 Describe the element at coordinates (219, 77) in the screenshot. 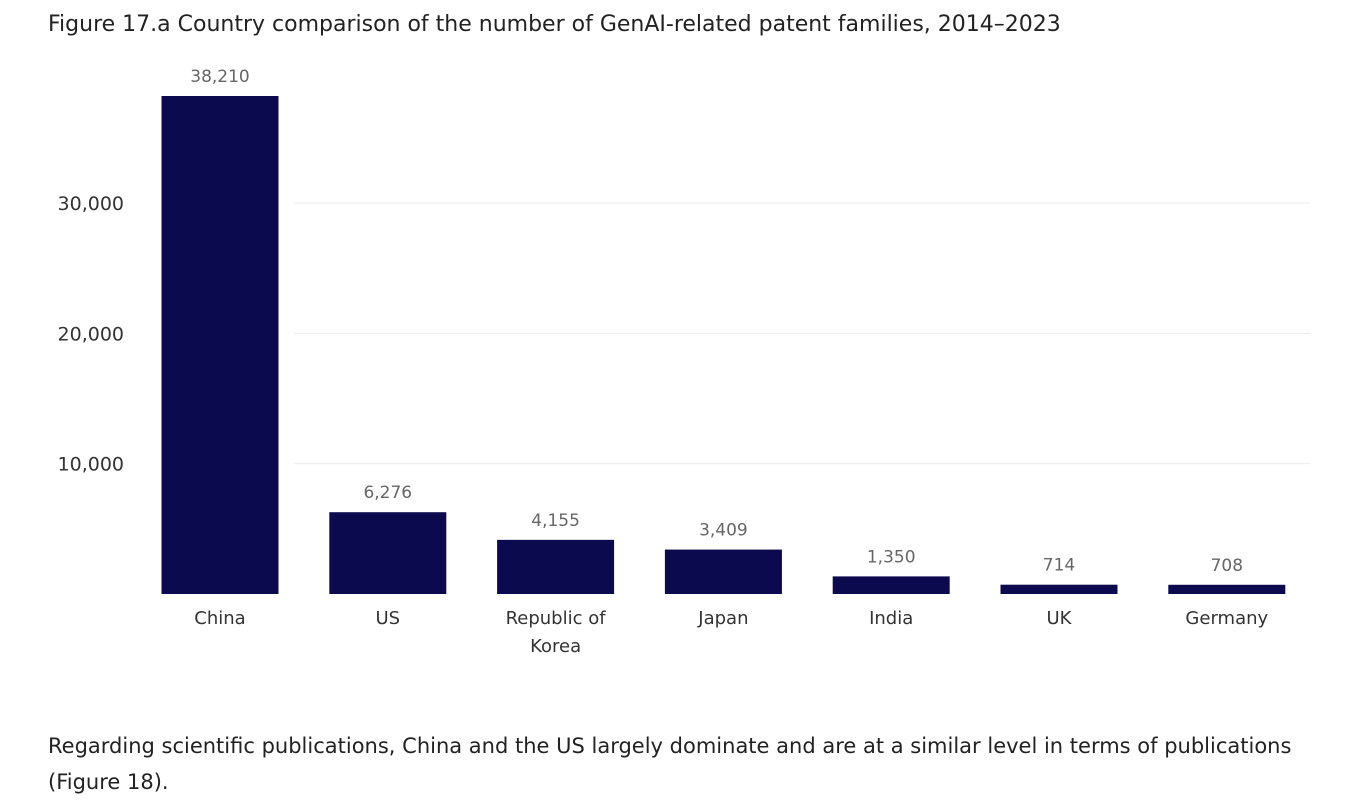

I see `value-label: 38,210` at that location.